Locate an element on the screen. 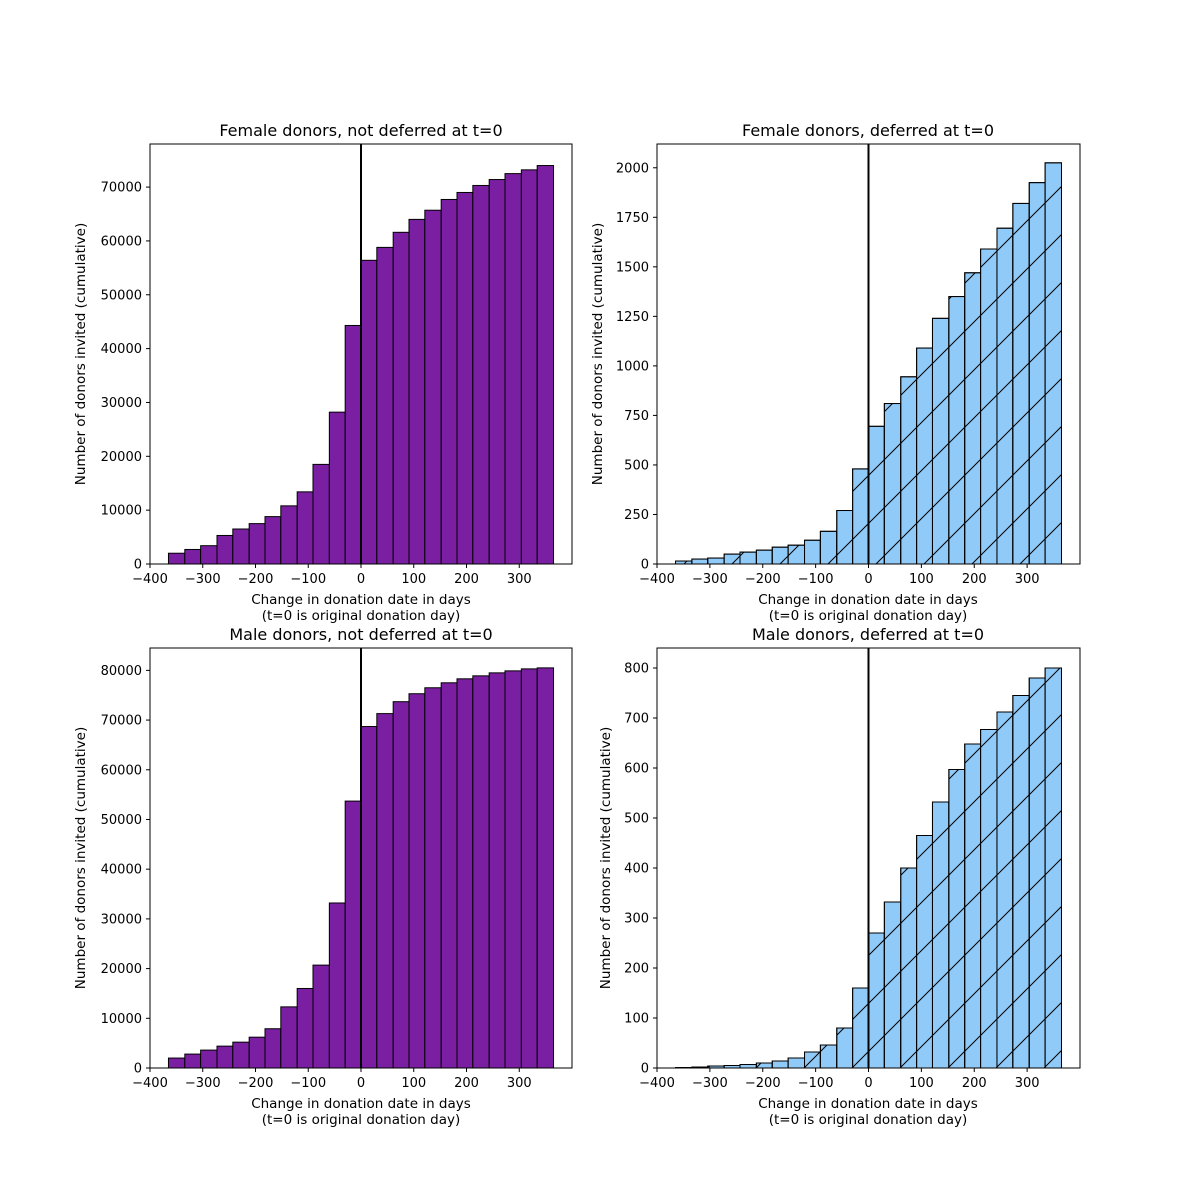 The image size is (1200, 1200). y-tick-label: 2000 is located at coordinates (632, 168).